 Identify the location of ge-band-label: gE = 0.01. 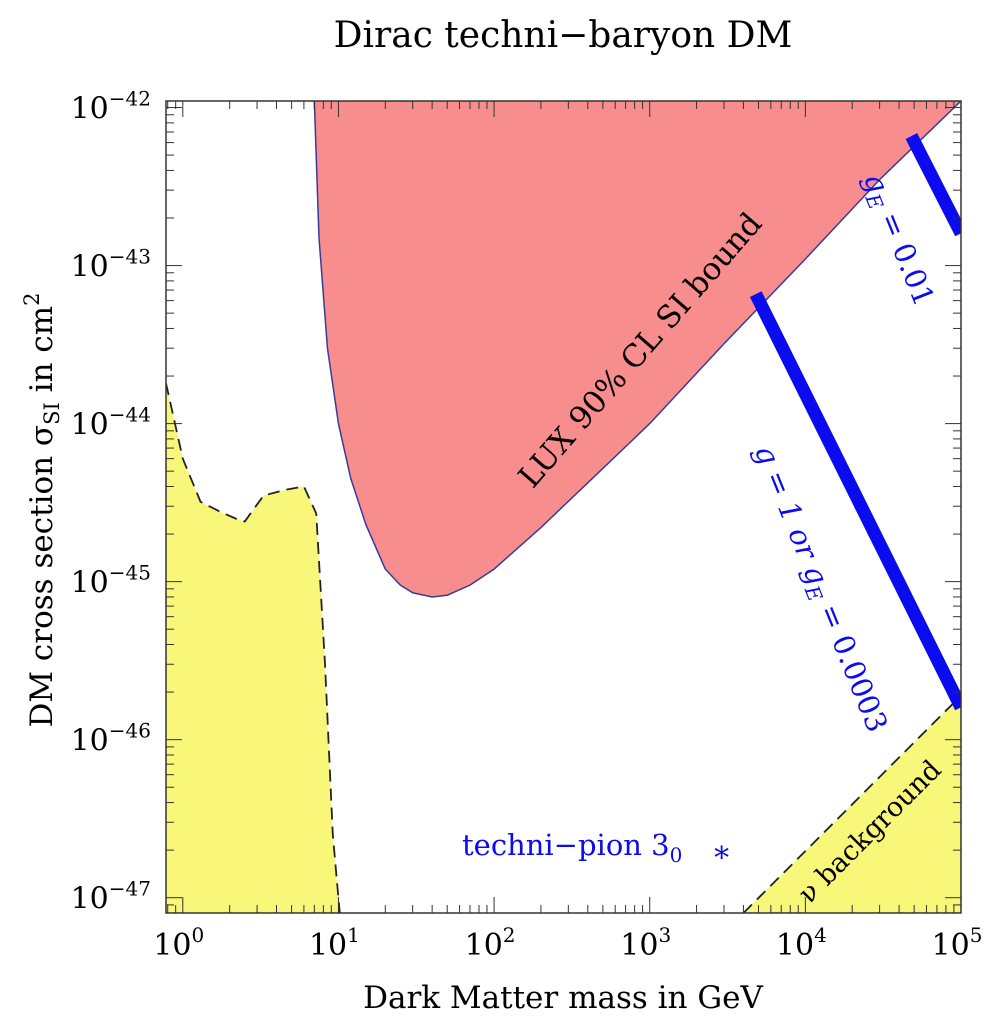
(897, 240).